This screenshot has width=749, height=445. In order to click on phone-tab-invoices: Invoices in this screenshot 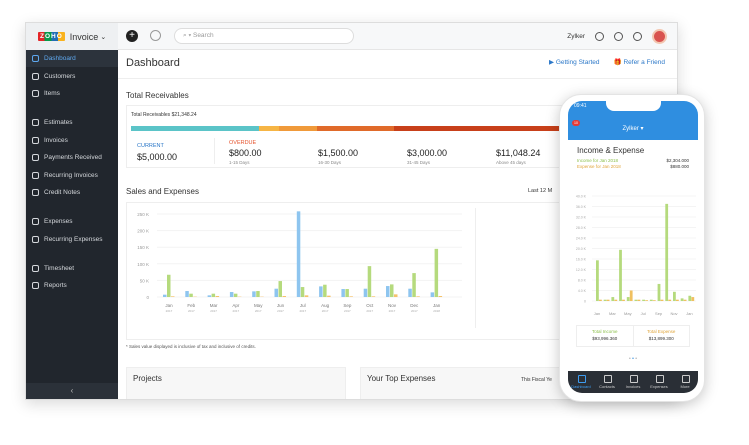, I will do `click(633, 382)`.